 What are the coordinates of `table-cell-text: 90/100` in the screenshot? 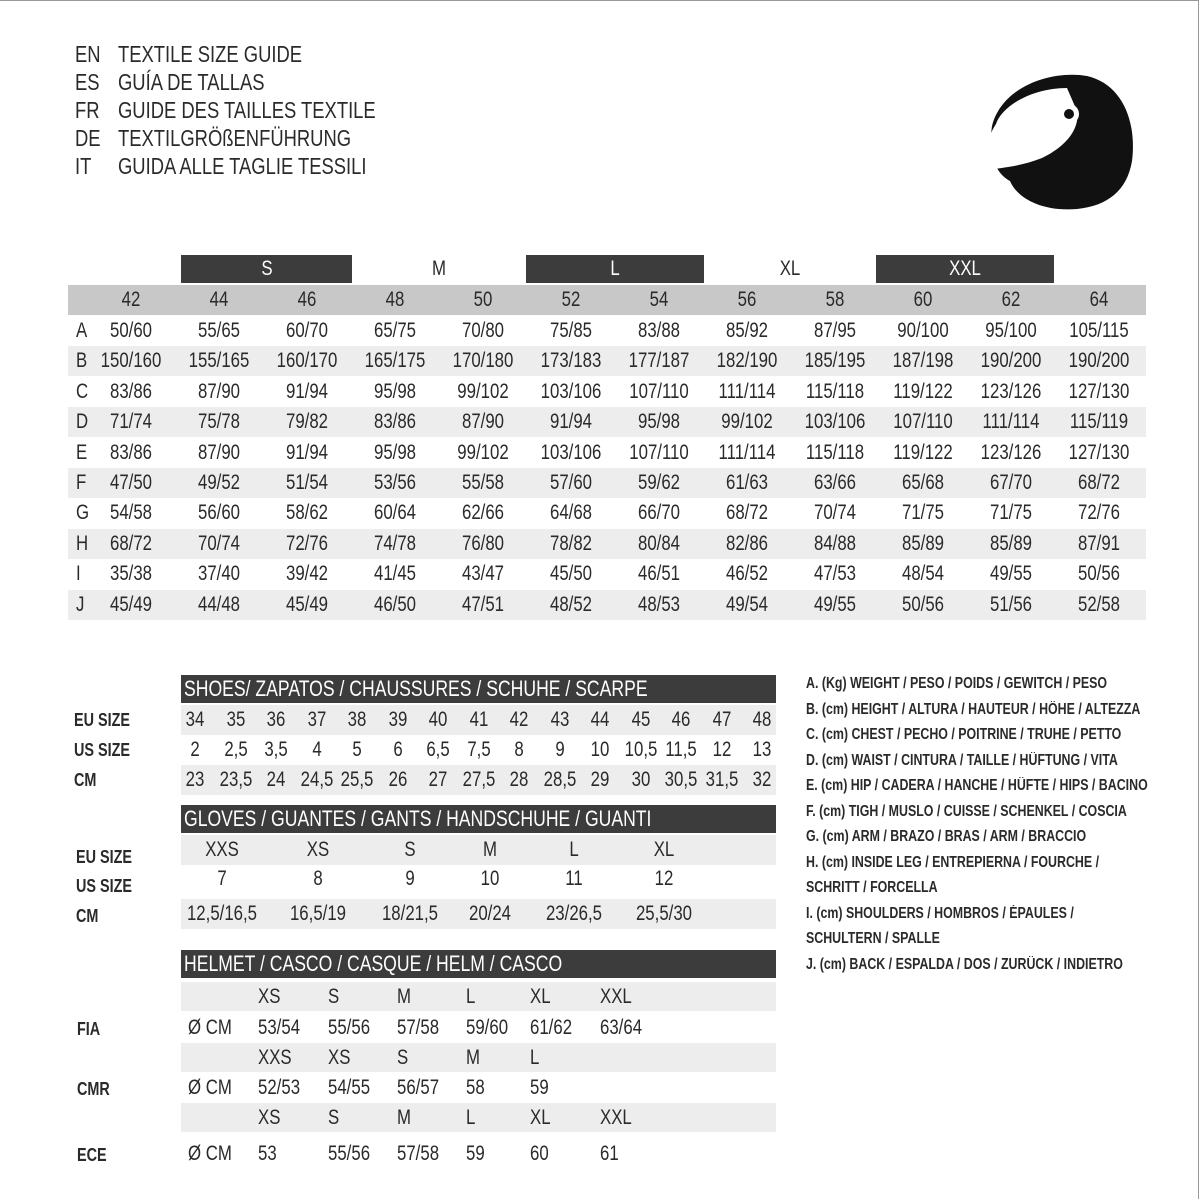 It's located at (923, 330).